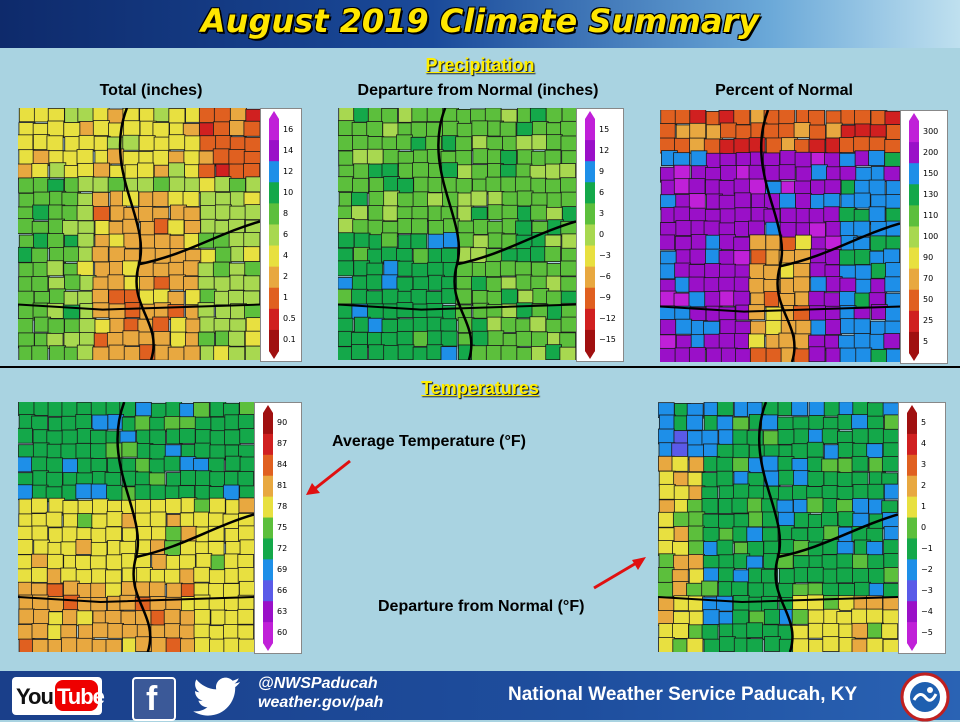 The image size is (960, 722). I want to click on arrow-icon, so click(619, 573).